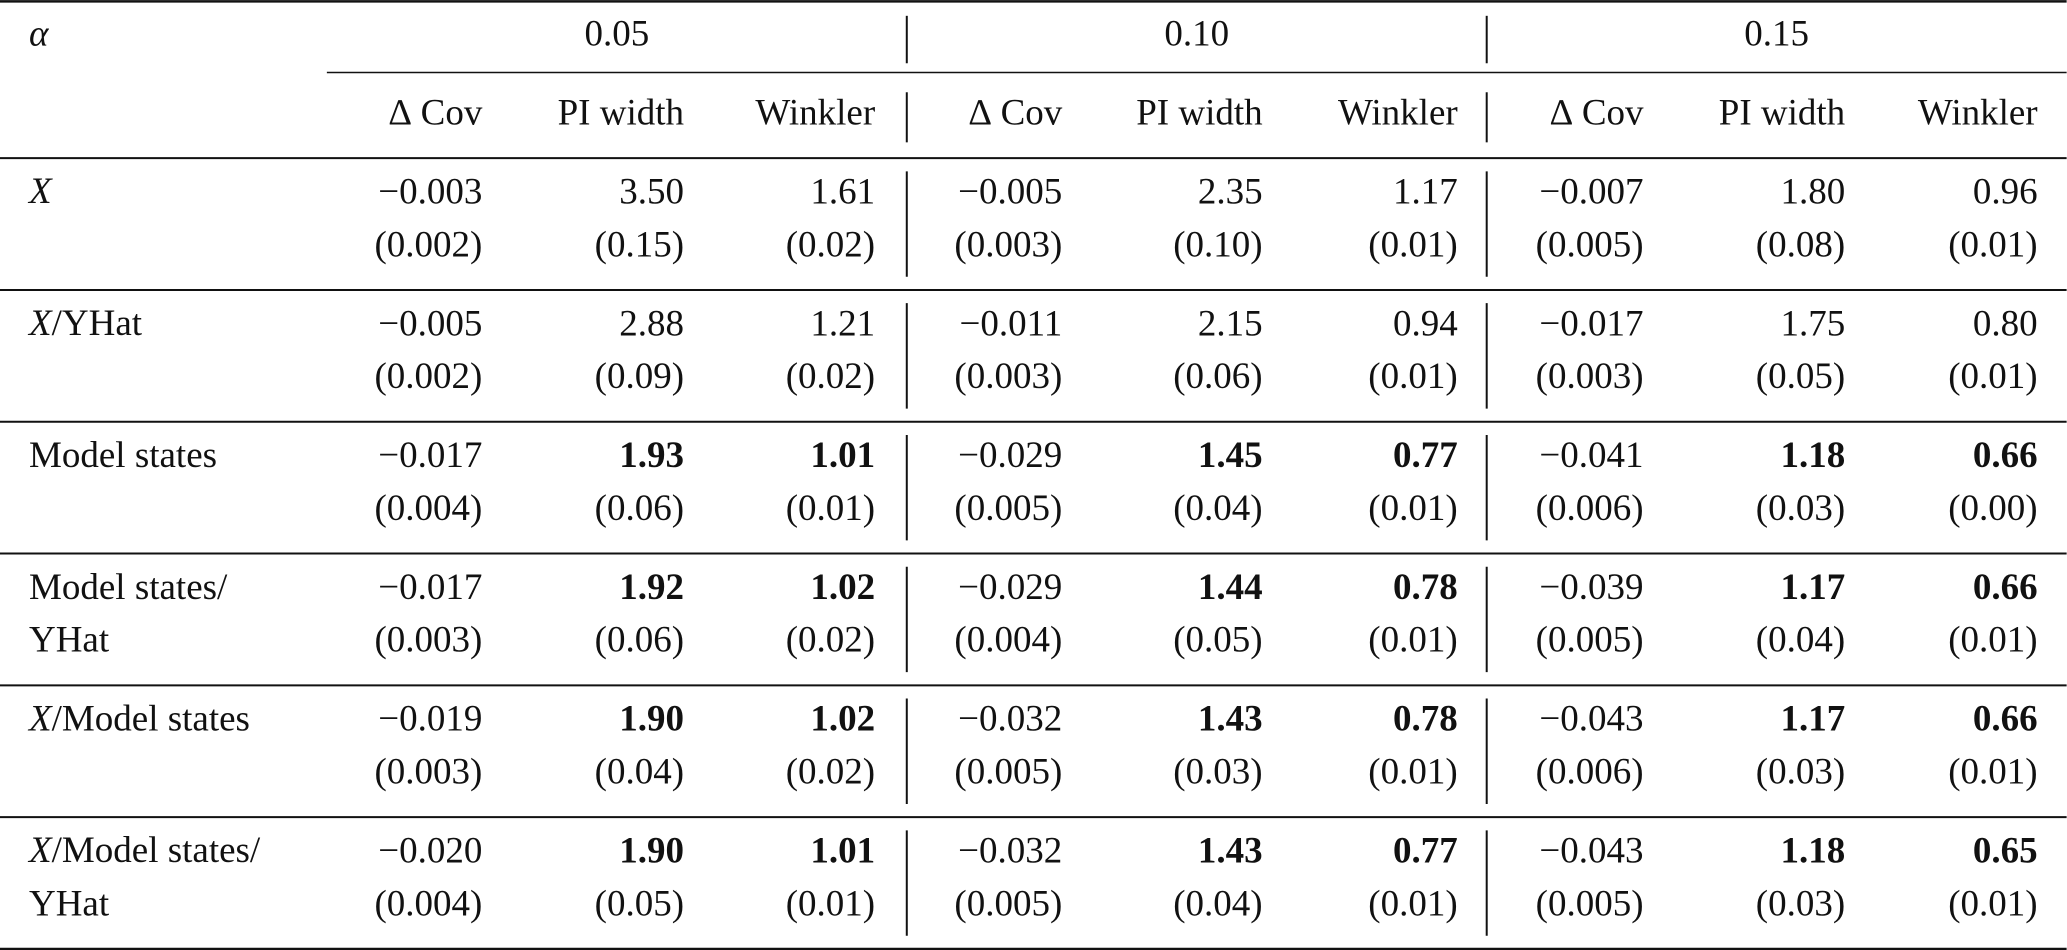 This screenshot has height=950, width=2067. What do you see at coordinates (1591, 192) in the screenshot?
I see `cell-value: −0.007` at bounding box center [1591, 192].